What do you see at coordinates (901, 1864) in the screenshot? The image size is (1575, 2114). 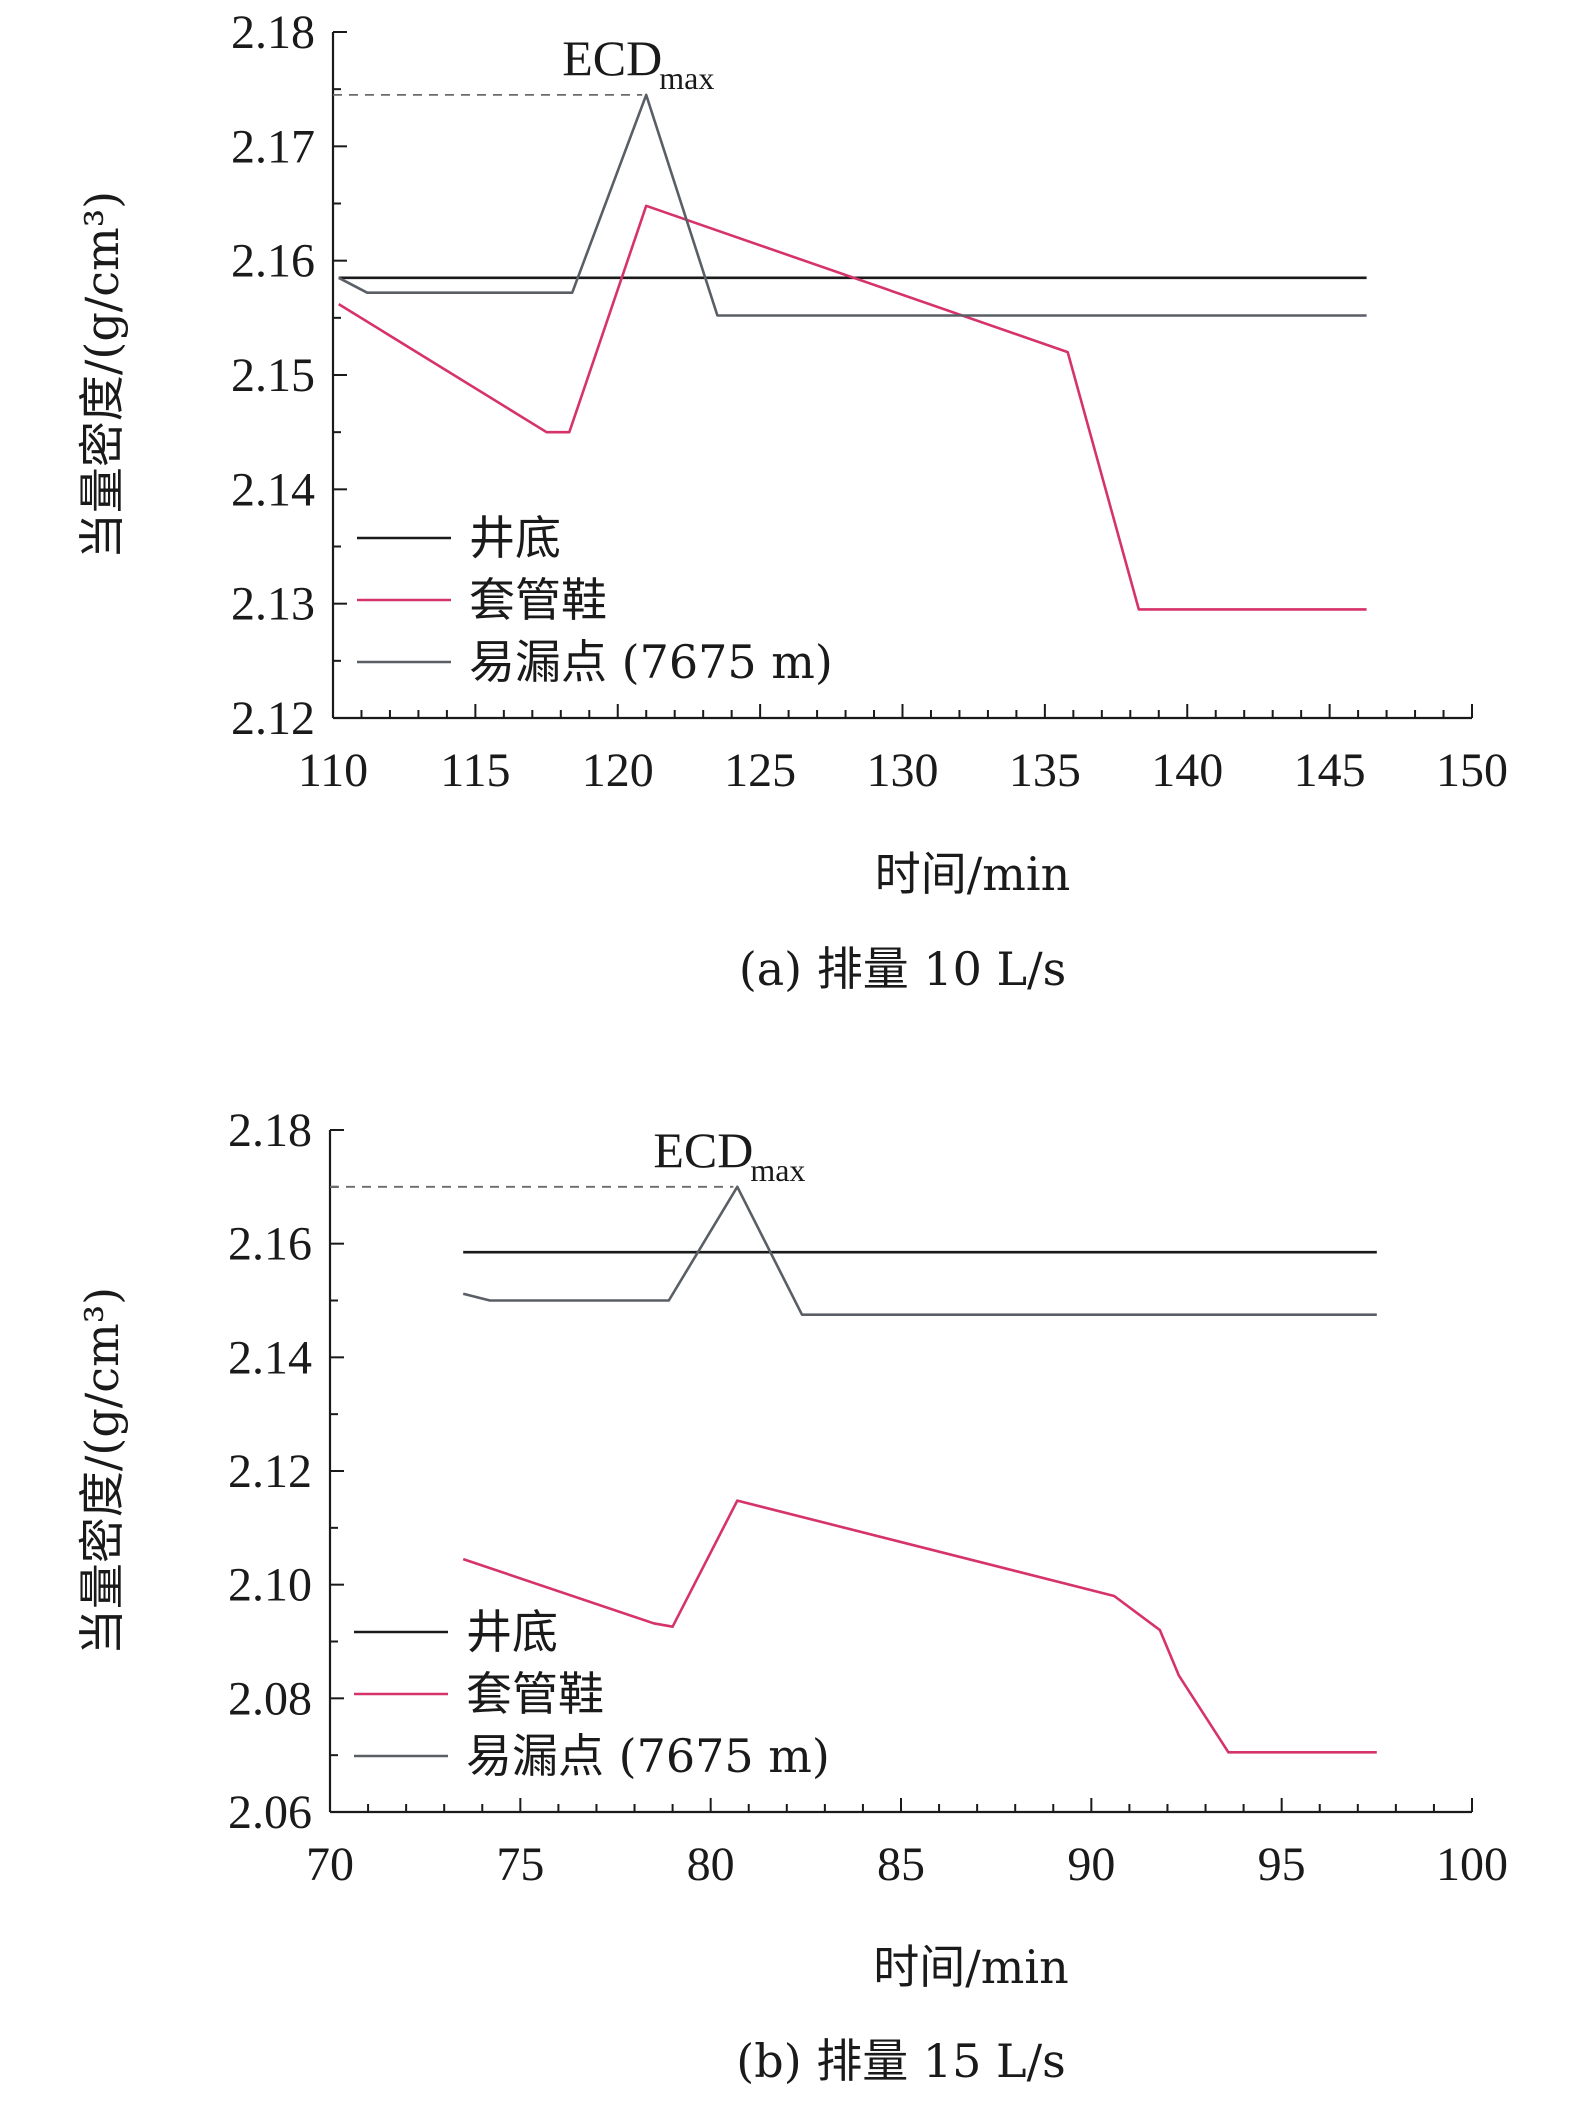 I see `x-tick-label: 85` at bounding box center [901, 1864].